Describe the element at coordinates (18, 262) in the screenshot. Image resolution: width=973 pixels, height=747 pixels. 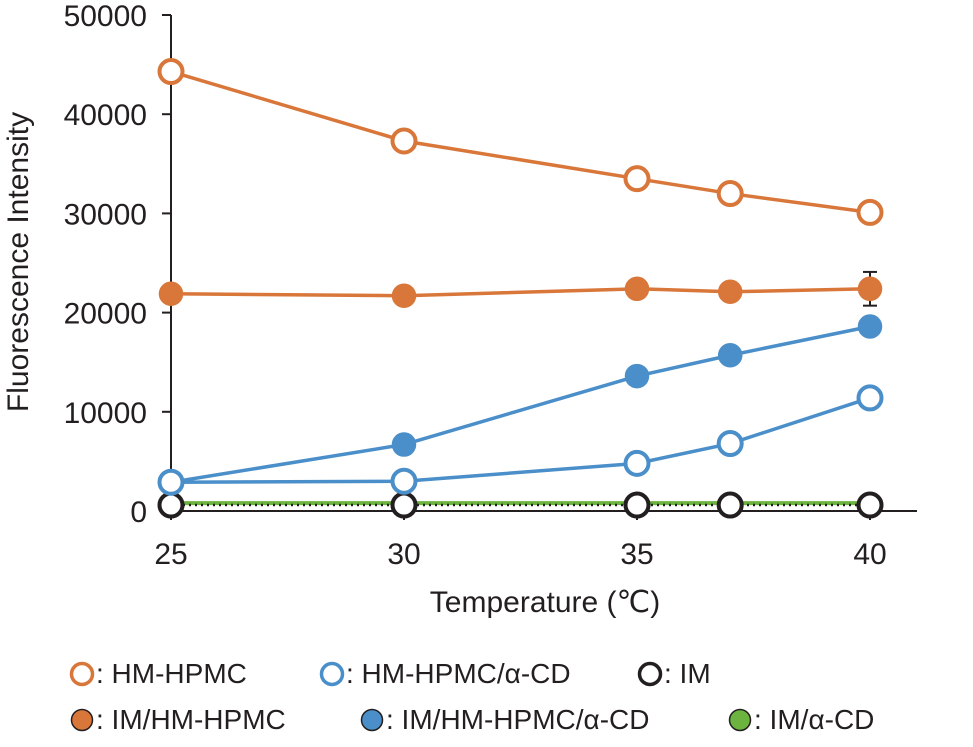
I see `y-axis-title: Fluorescence Intensity` at that location.